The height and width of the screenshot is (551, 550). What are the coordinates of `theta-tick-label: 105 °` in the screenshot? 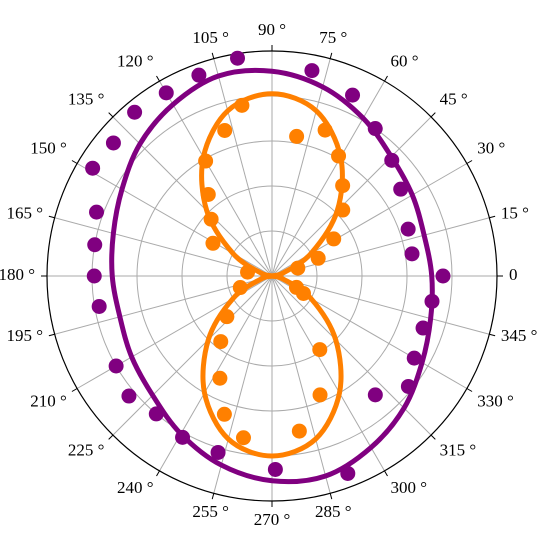 It's located at (210, 37).